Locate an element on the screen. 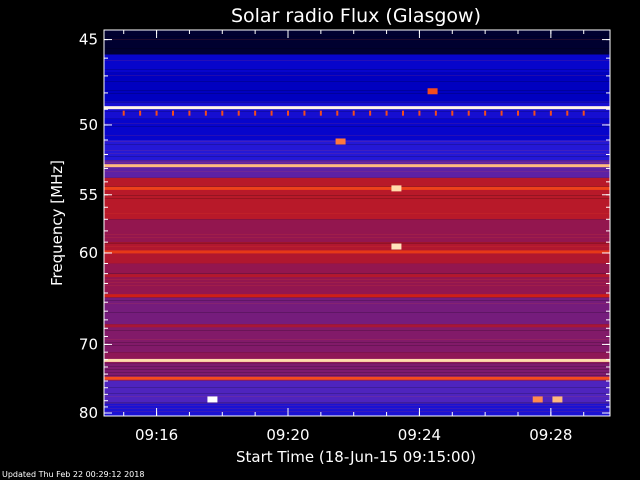 This screenshot has height=480, width=640. chart-title: Solar radio Flux (Glasgow) is located at coordinates (356, 16).